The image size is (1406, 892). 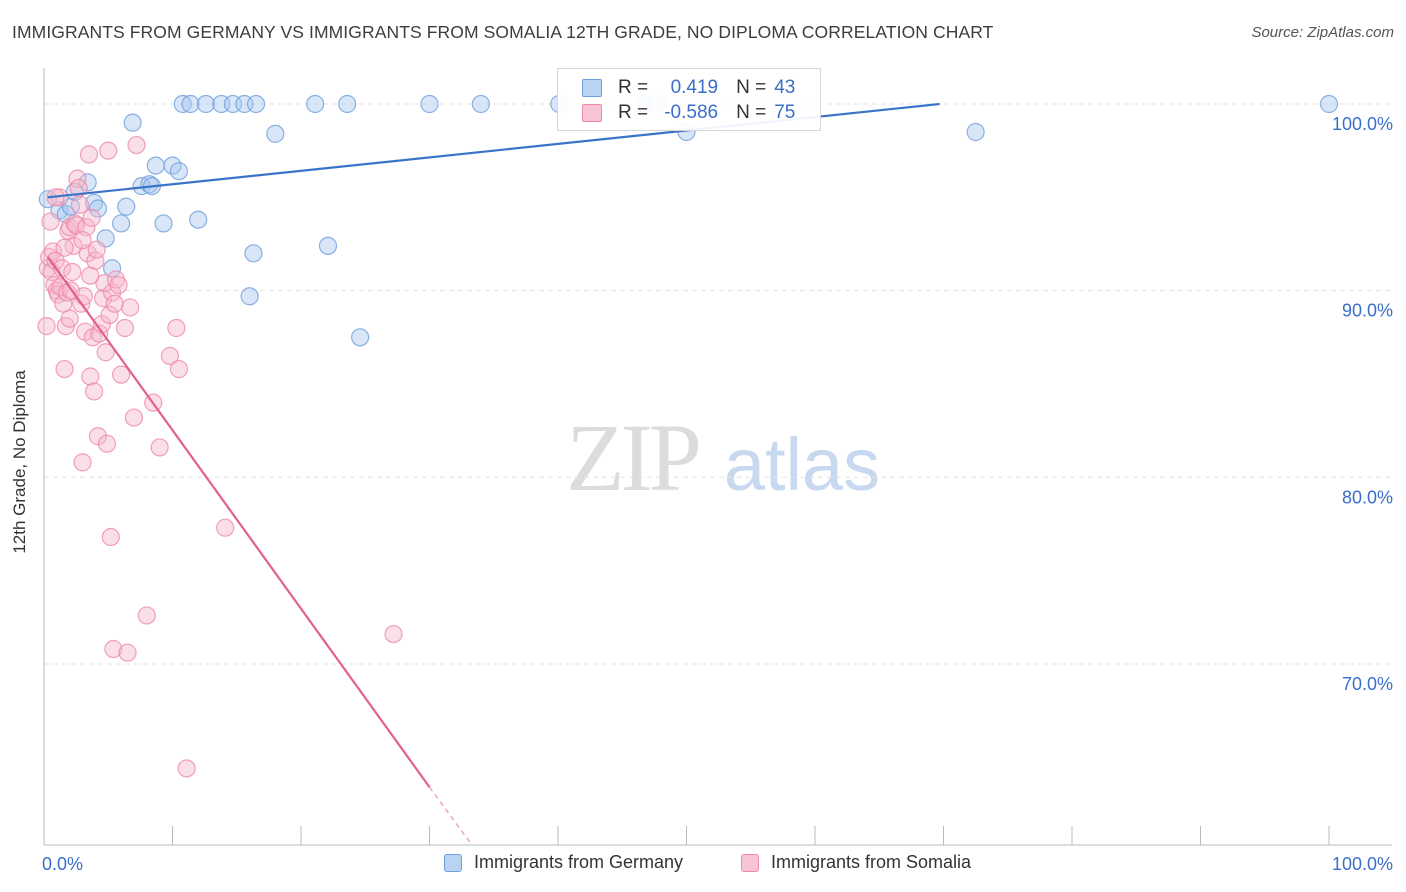 What do you see at coordinates (723, 457) in the screenshot?
I see `watermark: ZIP atlas` at bounding box center [723, 457].